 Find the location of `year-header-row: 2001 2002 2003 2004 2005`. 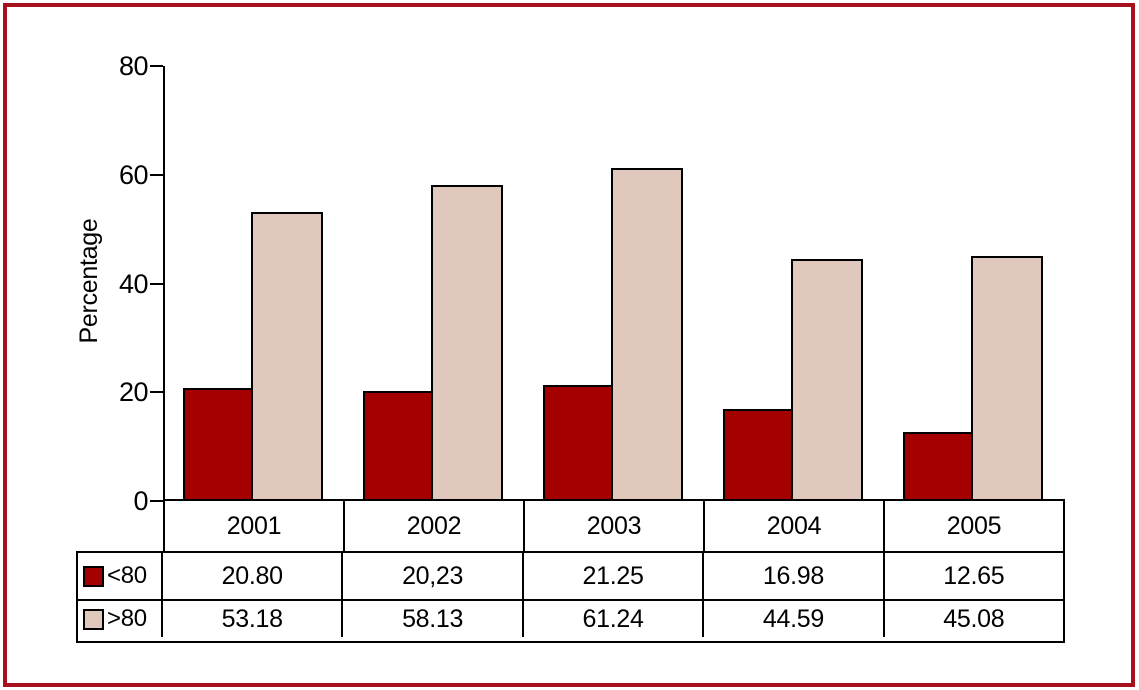

year-header-row: 2001 2002 2003 2004 2005 is located at coordinates (614, 526).